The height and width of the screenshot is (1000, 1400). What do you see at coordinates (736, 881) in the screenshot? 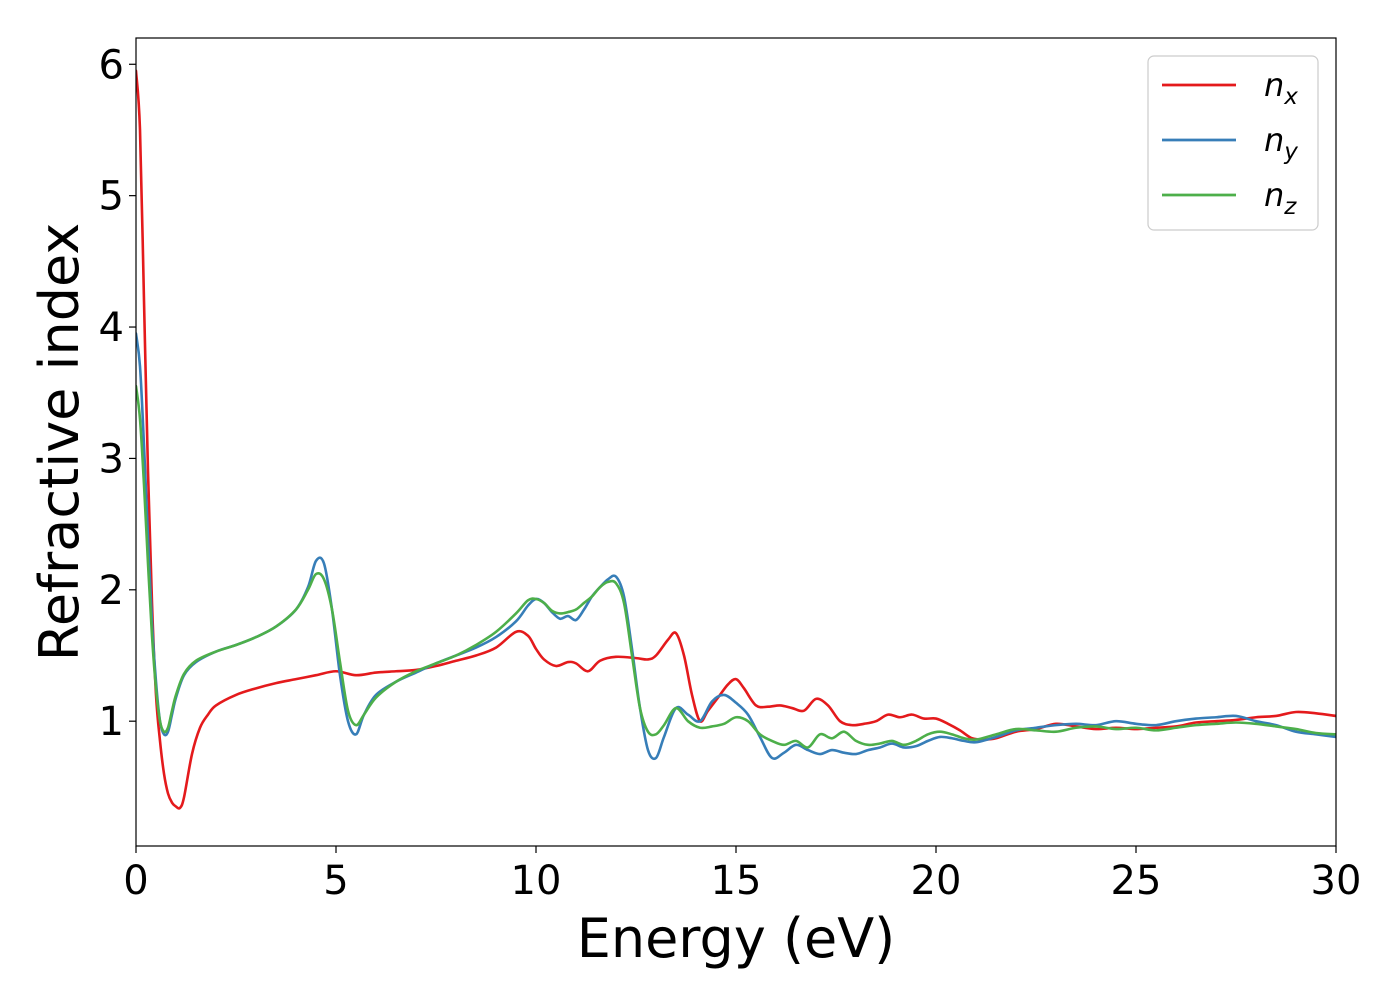
I see `x-tick-label: 15` at bounding box center [736, 881].